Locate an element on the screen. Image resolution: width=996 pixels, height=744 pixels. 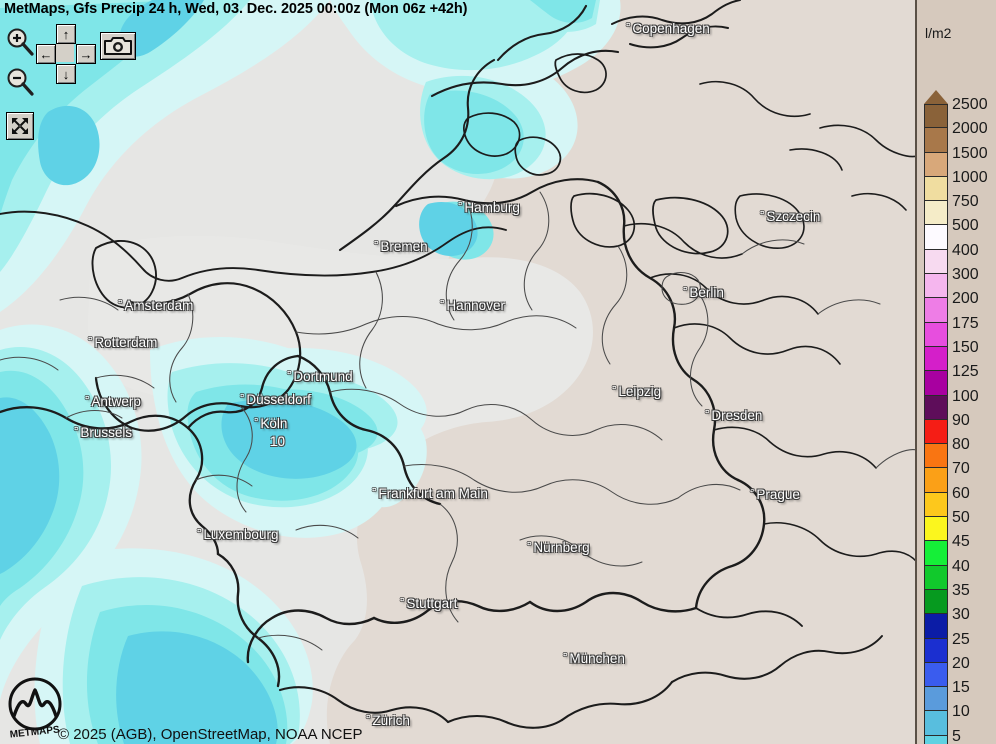
legend-value-label: 25 is located at coordinates (961, 639).